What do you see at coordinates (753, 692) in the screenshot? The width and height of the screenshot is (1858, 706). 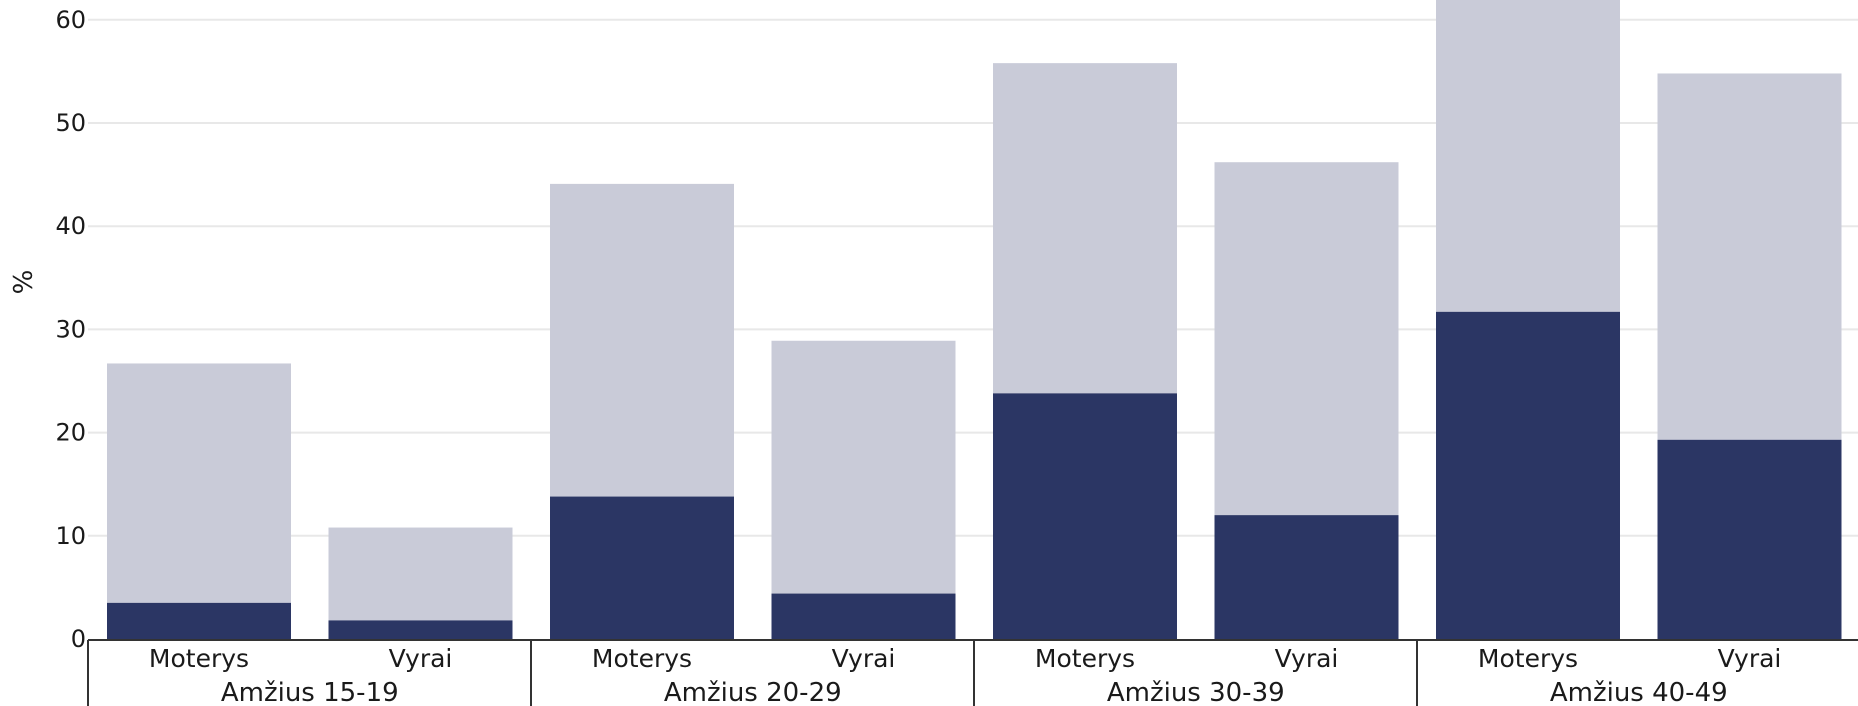 I see `group-label-1: Amžius 20-29` at bounding box center [753, 692].